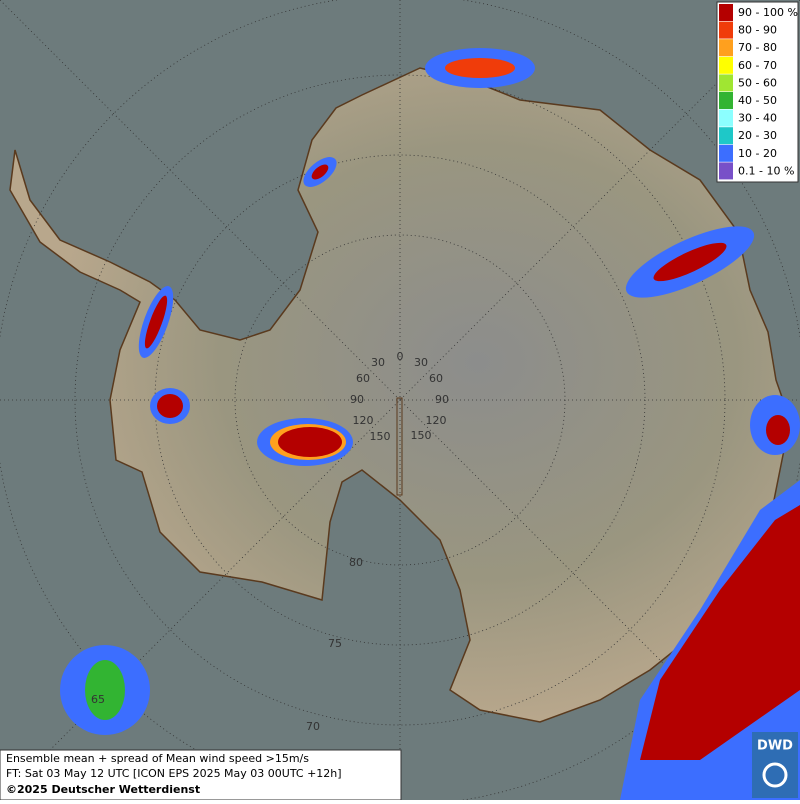  I want to click on grid-label: 80, so click(356, 562).